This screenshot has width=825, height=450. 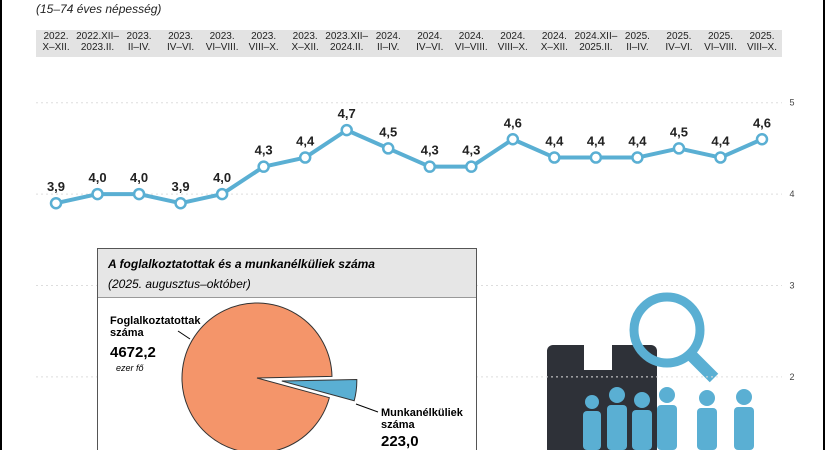 I want to click on pie-value-label: 223,0, so click(x=400, y=441).